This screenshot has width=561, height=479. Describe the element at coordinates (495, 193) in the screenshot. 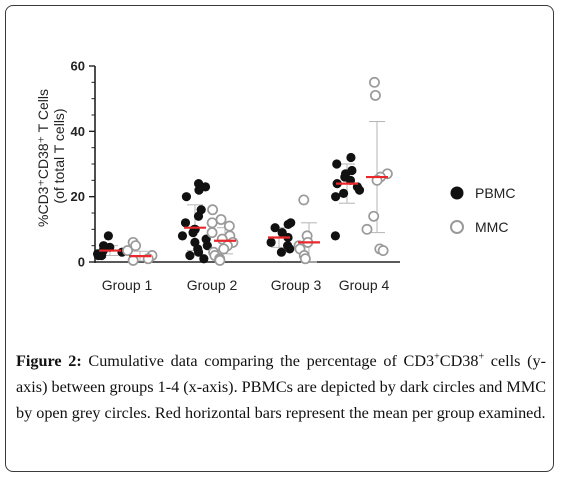

I see `legend-label-pbmc: PBMC` at that location.